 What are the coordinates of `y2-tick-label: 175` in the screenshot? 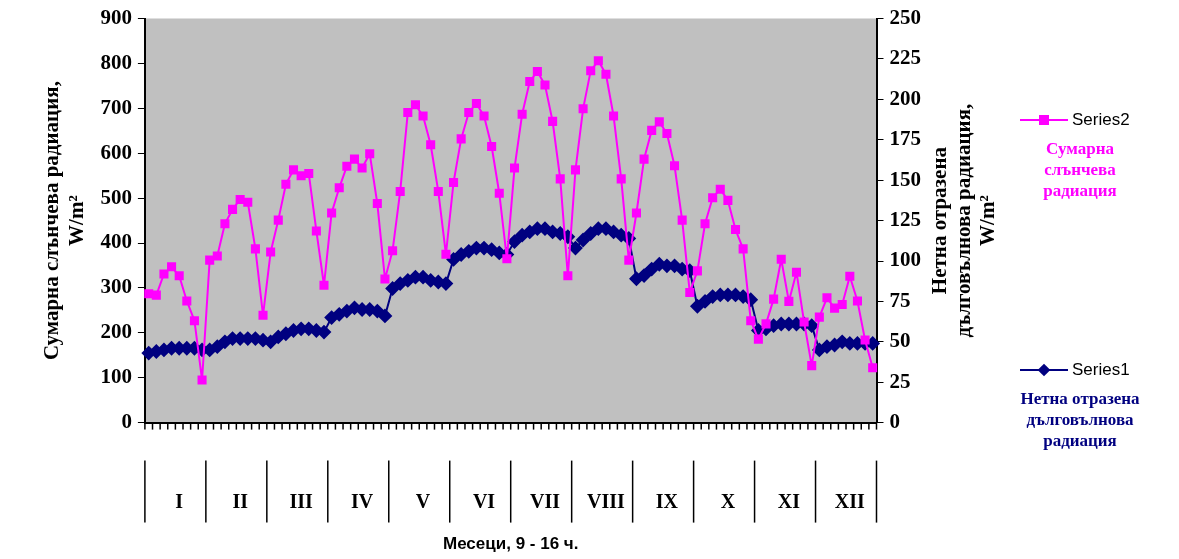 It's located at (905, 138).